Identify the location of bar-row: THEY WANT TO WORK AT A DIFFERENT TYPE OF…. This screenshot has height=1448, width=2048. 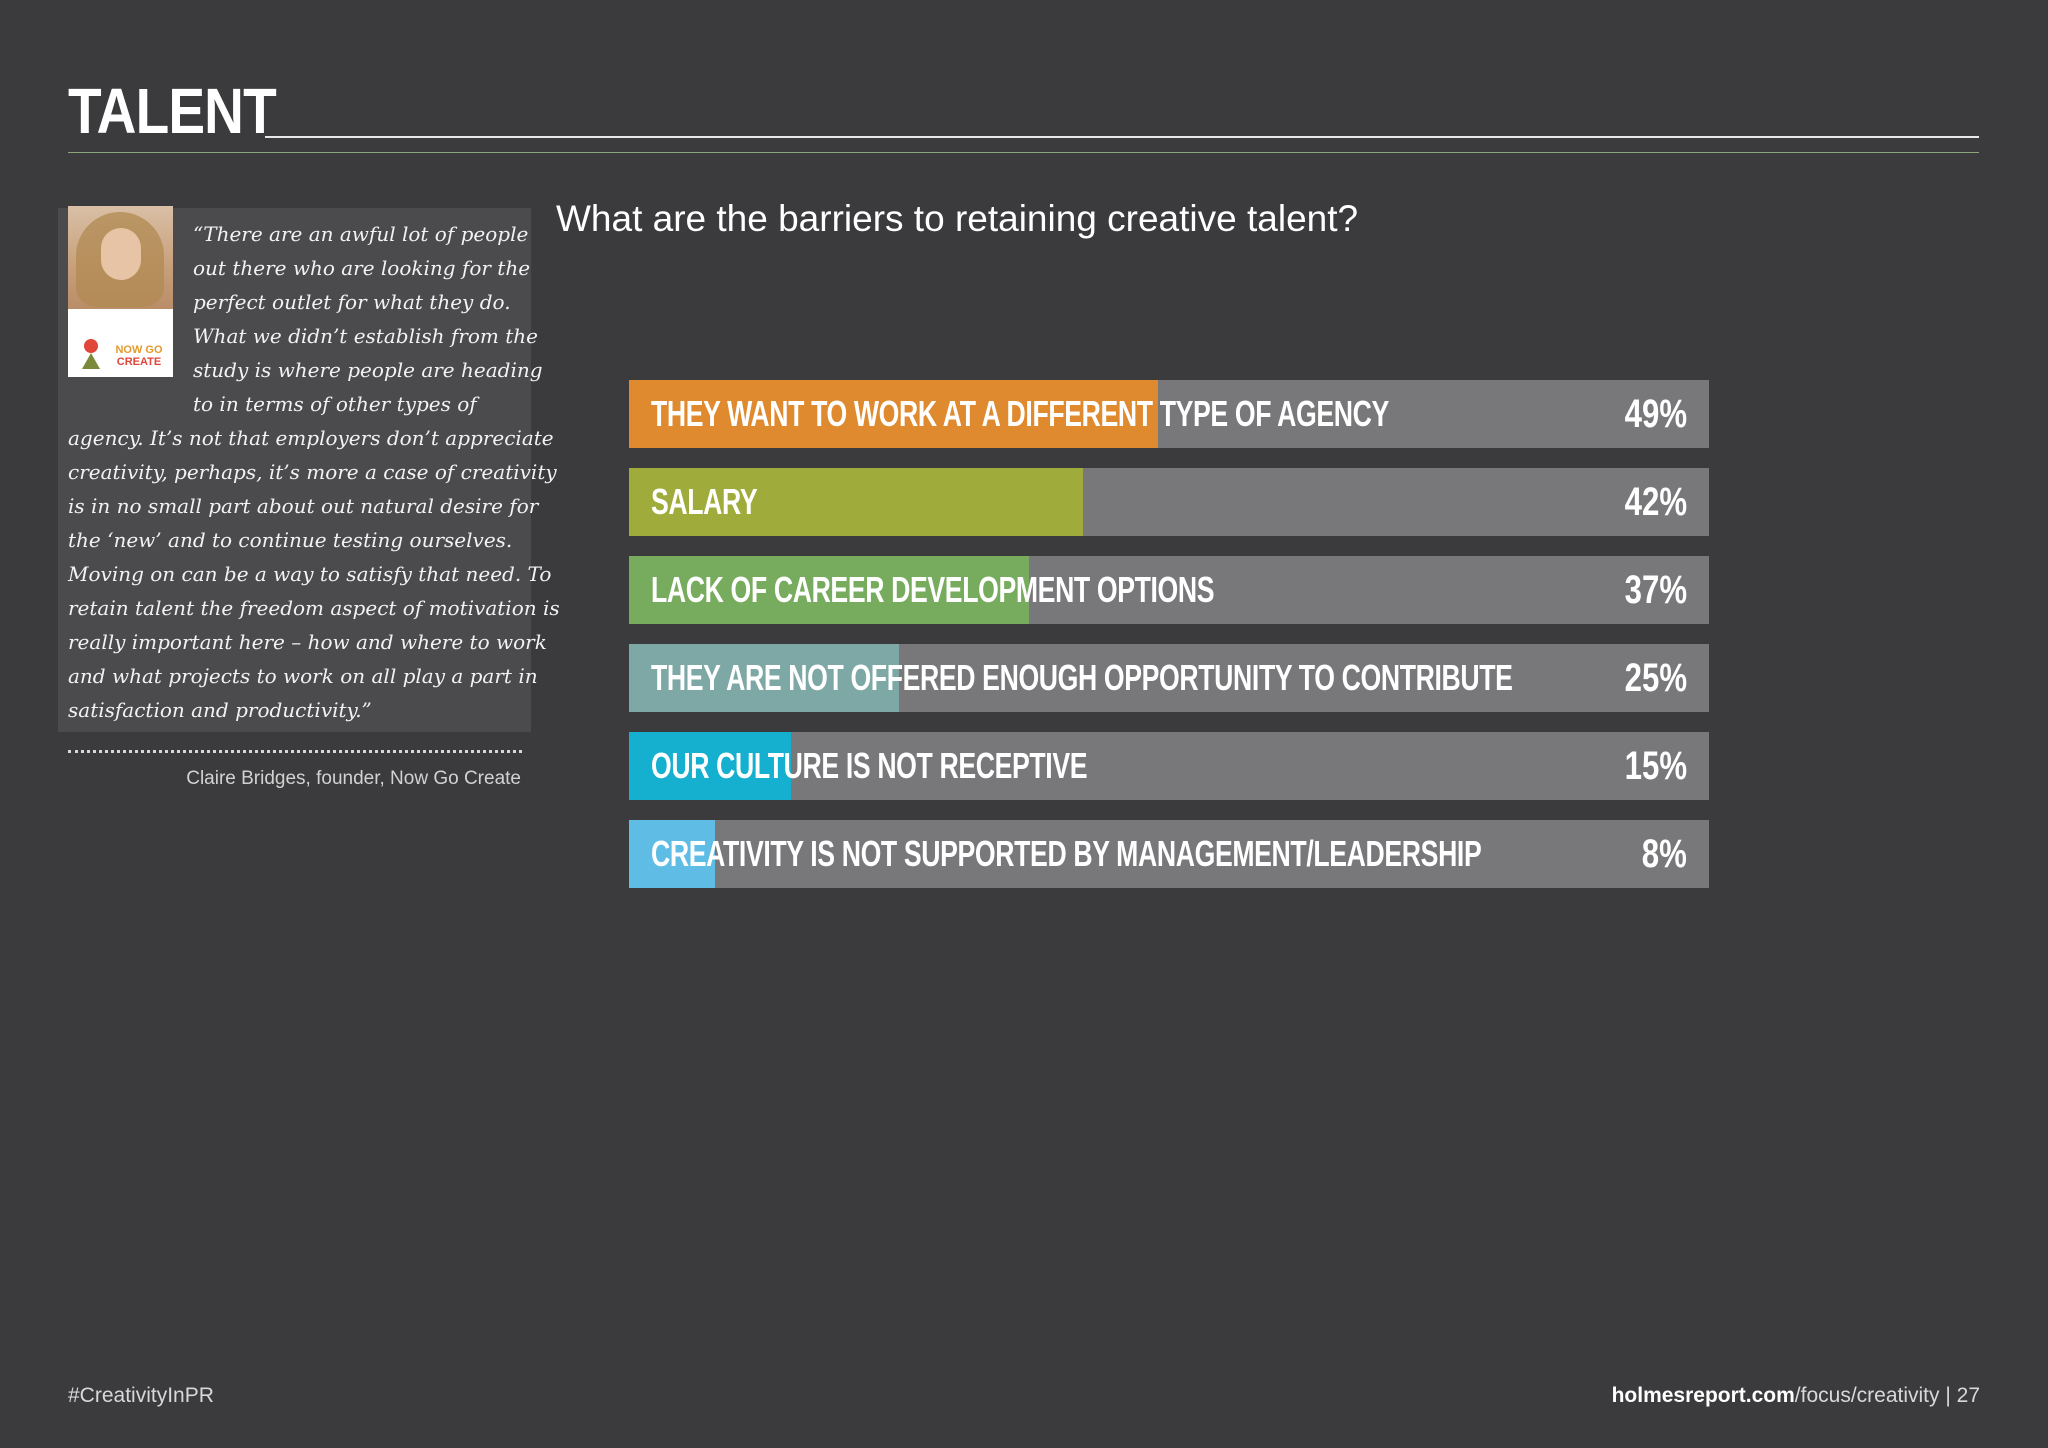
(1169, 414).